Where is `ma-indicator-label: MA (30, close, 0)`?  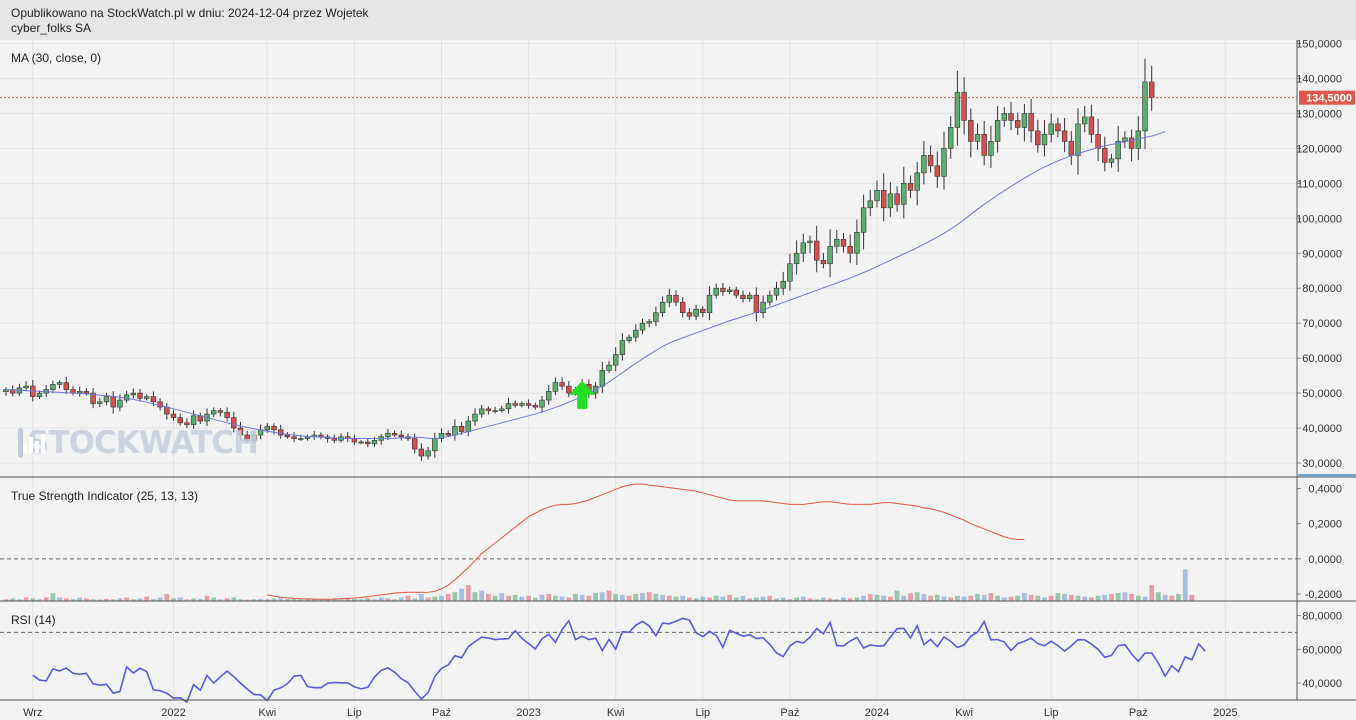 ma-indicator-label: MA (30, close, 0) is located at coordinates (56, 58).